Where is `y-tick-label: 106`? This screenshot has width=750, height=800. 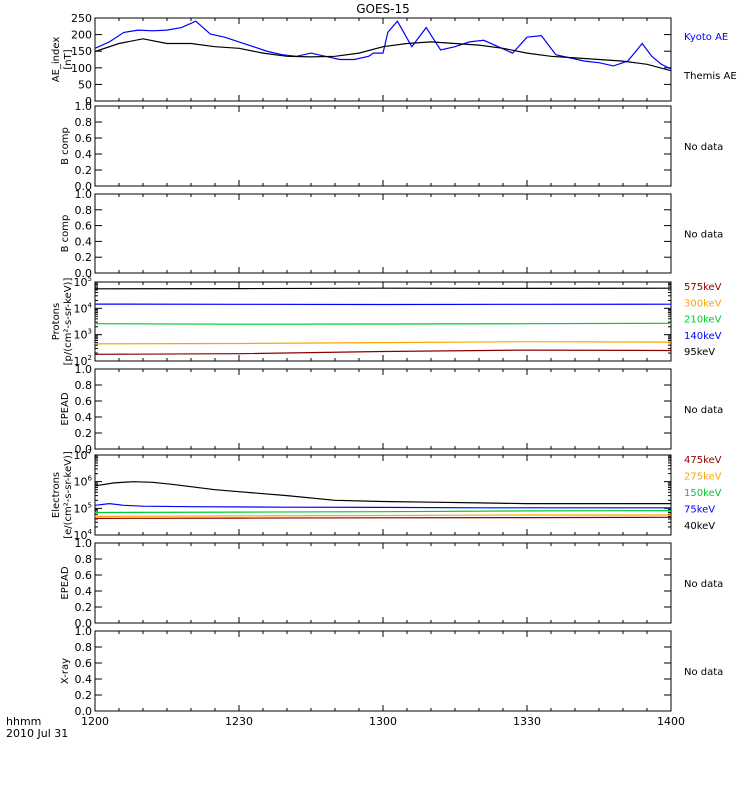 y-tick-label: 106 is located at coordinates (83, 482).